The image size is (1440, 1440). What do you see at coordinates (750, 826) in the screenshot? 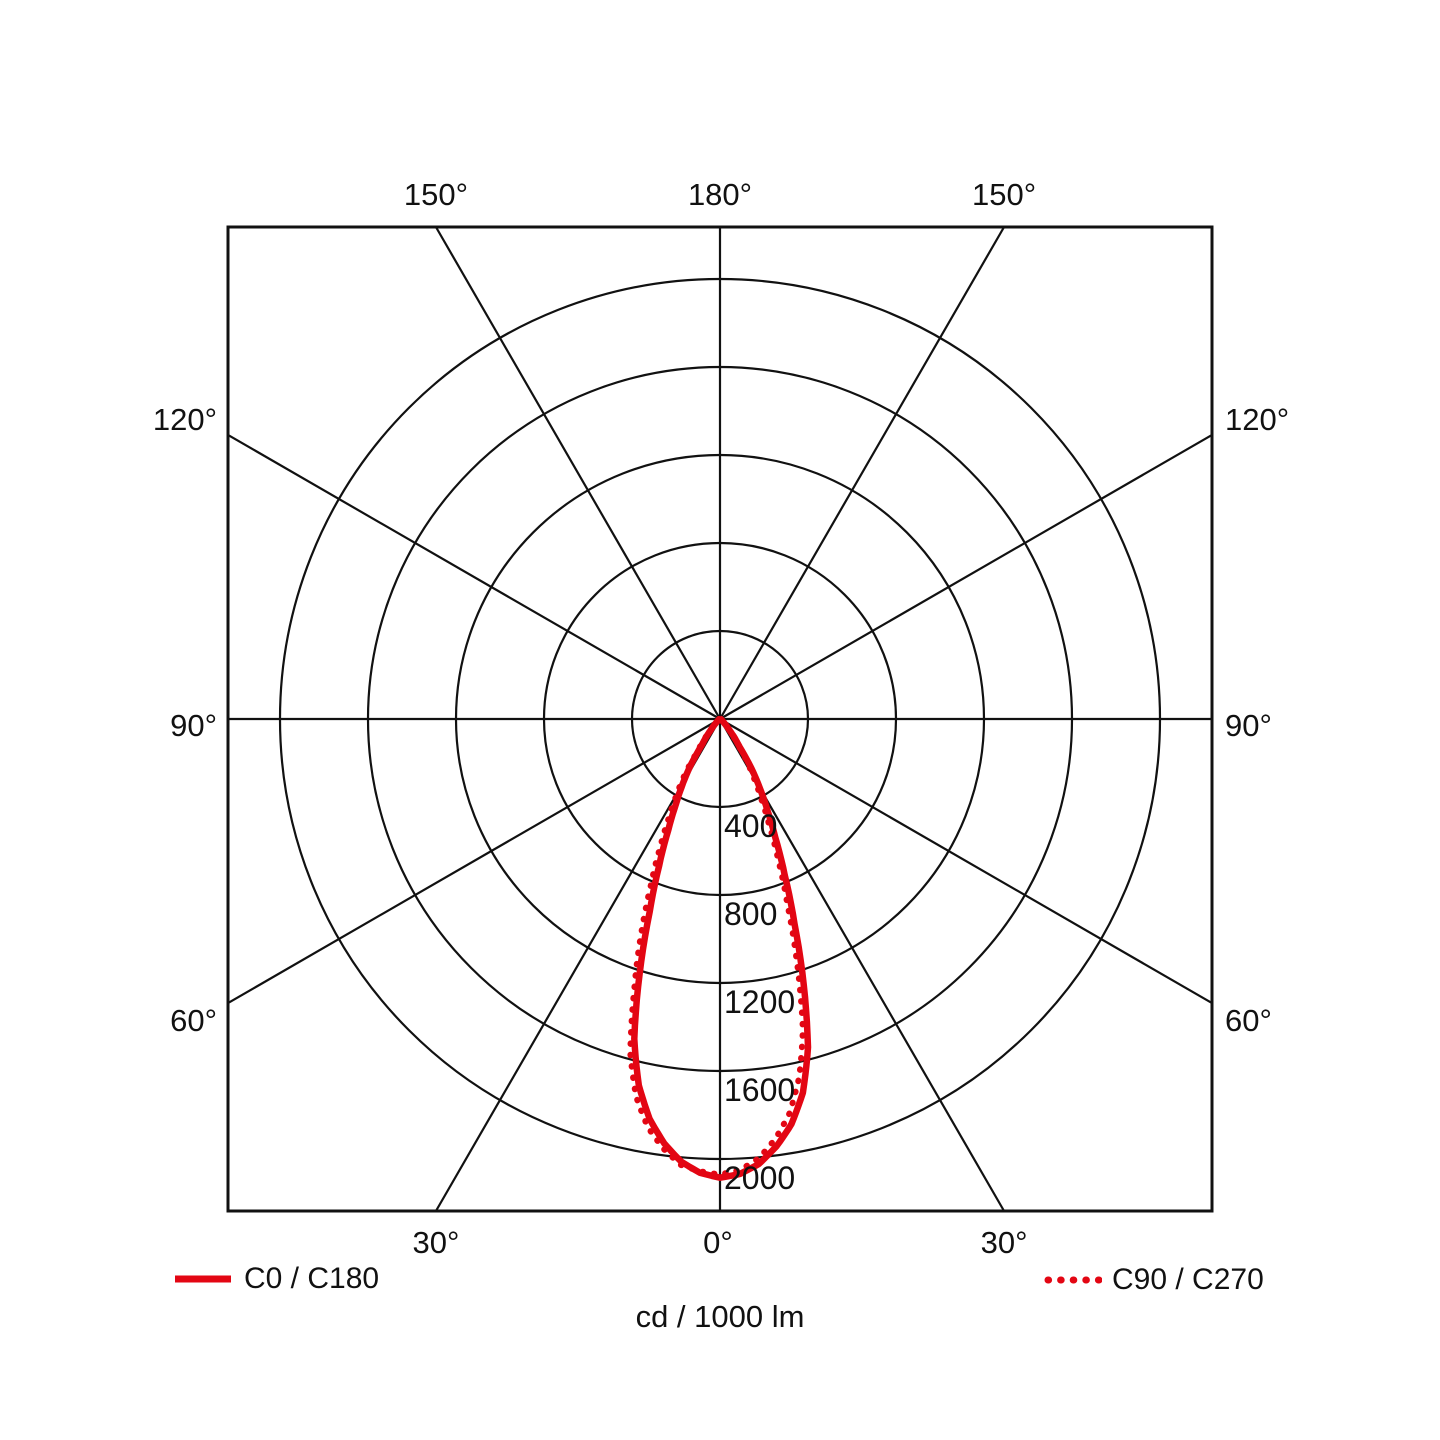
I see `radial-tick-label-400: 400` at bounding box center [750, 826].